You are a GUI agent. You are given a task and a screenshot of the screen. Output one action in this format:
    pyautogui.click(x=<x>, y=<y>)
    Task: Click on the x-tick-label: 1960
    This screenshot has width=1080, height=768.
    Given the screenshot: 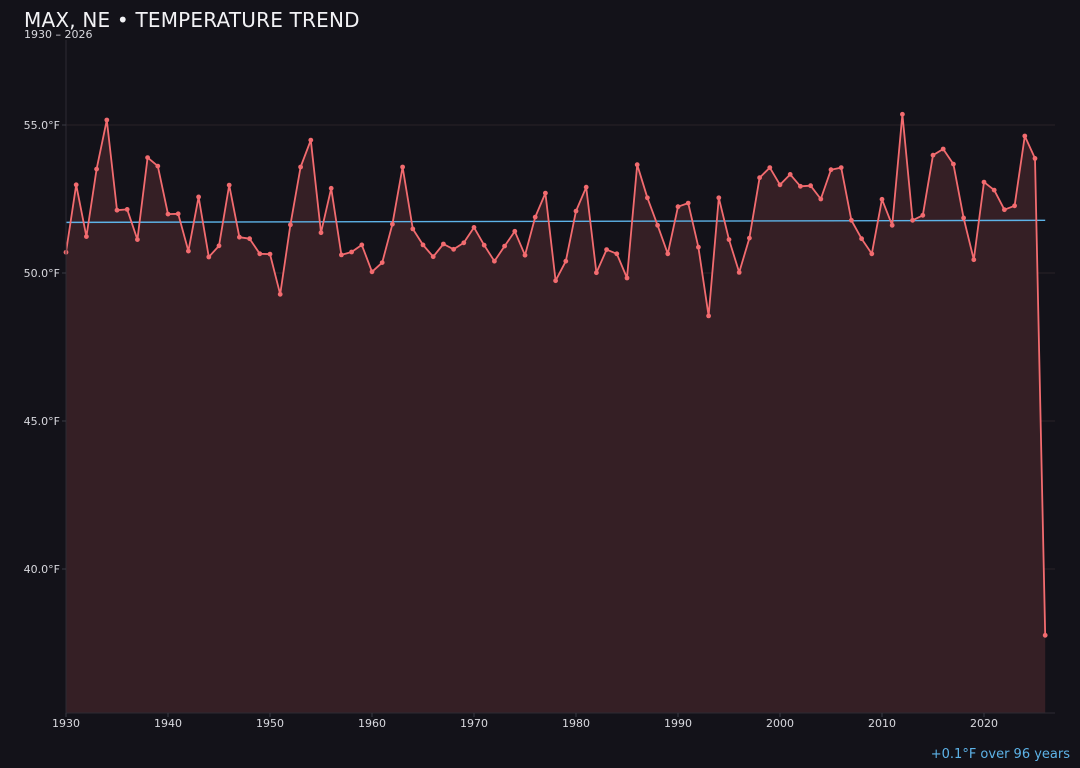 What is the action you would take?
    pyautogui.click(x=372, y=723)
    